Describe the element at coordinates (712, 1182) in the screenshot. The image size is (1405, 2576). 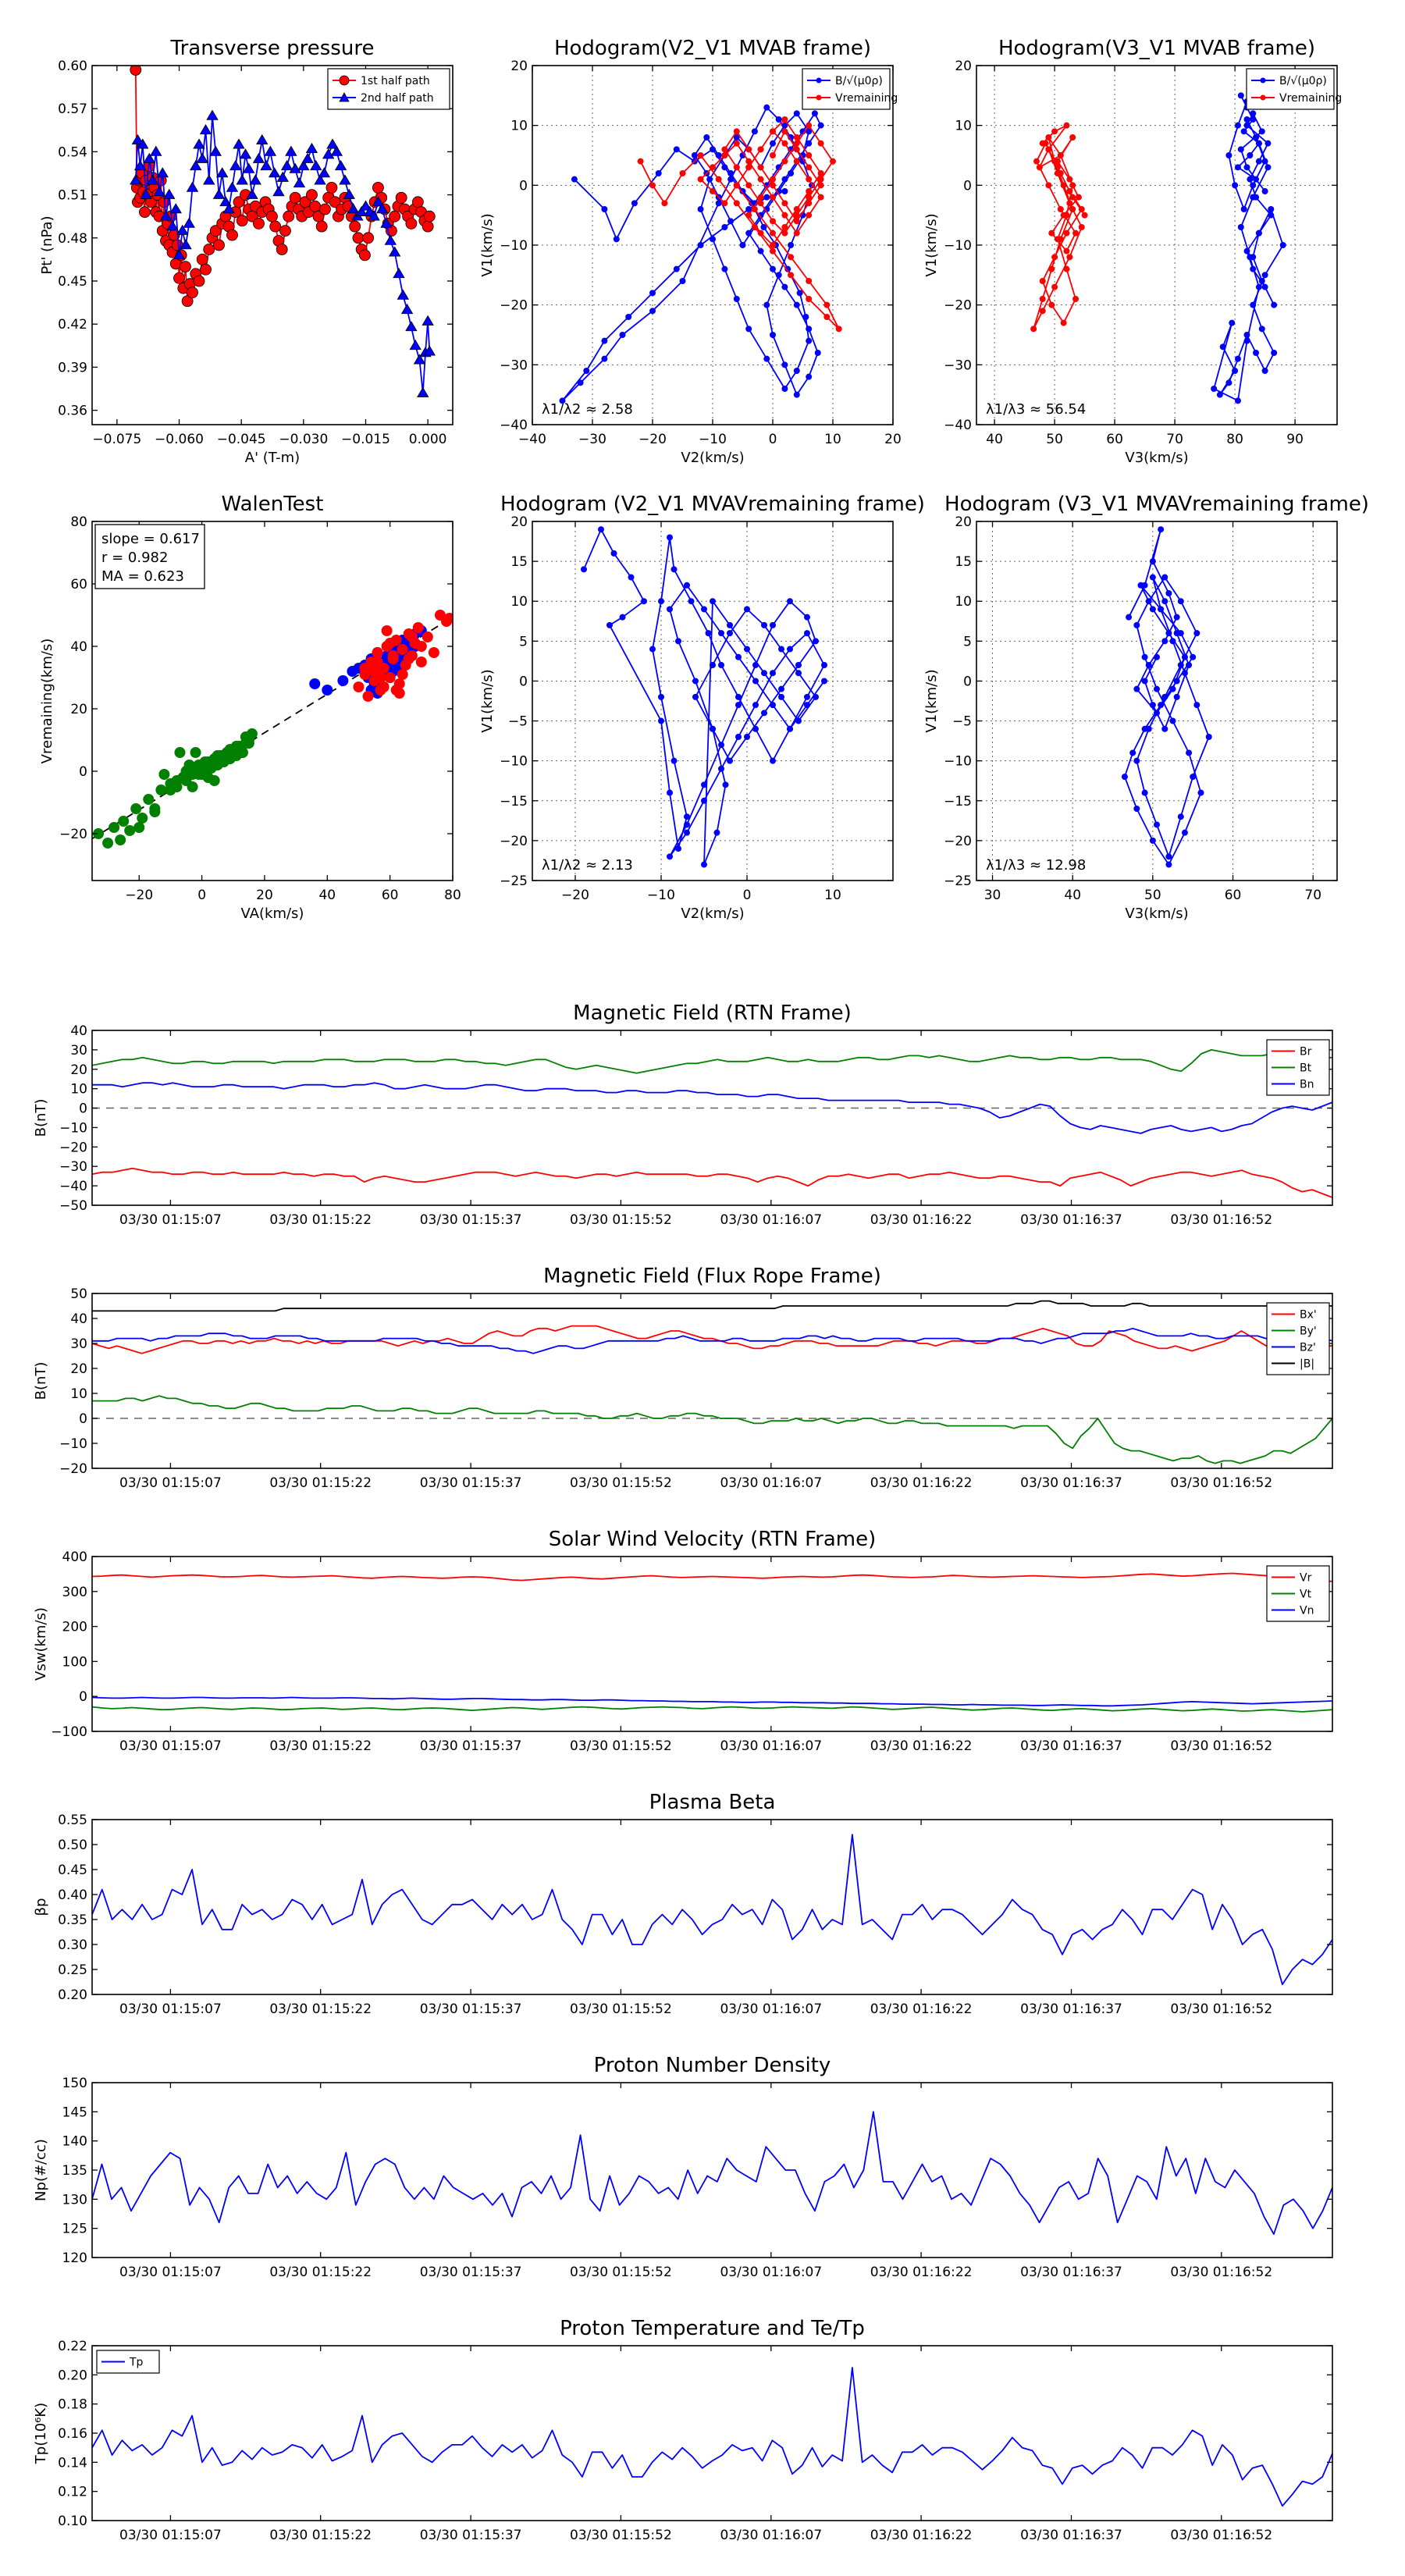
I see `series-Br` at that location.